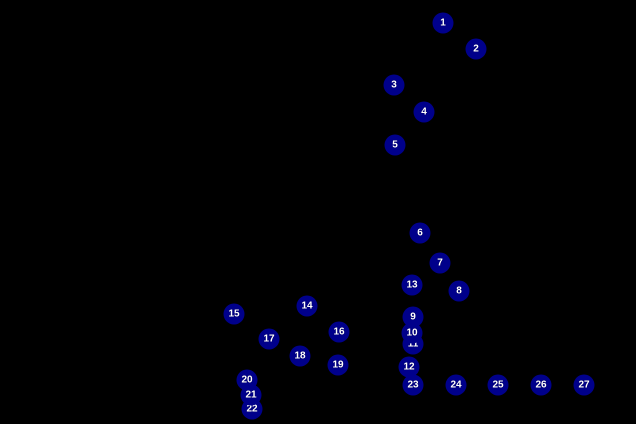 The image size is (636, 424). I want to click on graph-node-6: 6, so click(420, 233).